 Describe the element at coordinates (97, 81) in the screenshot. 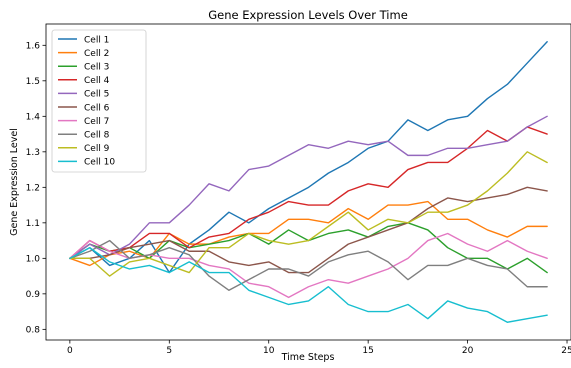

I see `legend-label: Cell 4` at that location.